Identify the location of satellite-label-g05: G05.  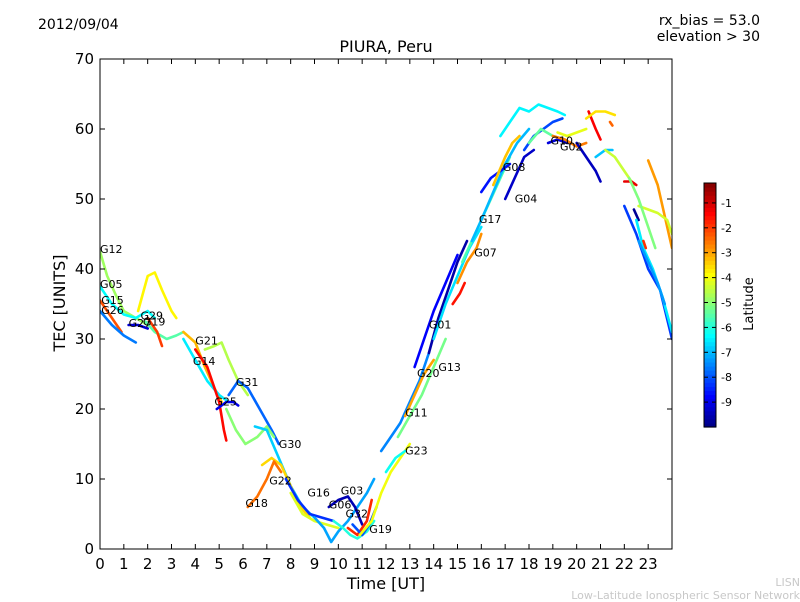
(111, 284).